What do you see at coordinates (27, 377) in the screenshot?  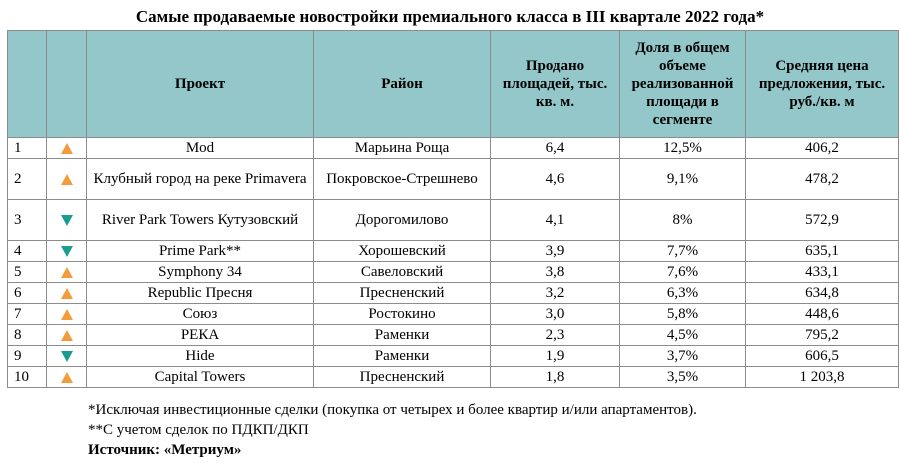 I see `rank-cell: 10` at bounding box center [27, 377].